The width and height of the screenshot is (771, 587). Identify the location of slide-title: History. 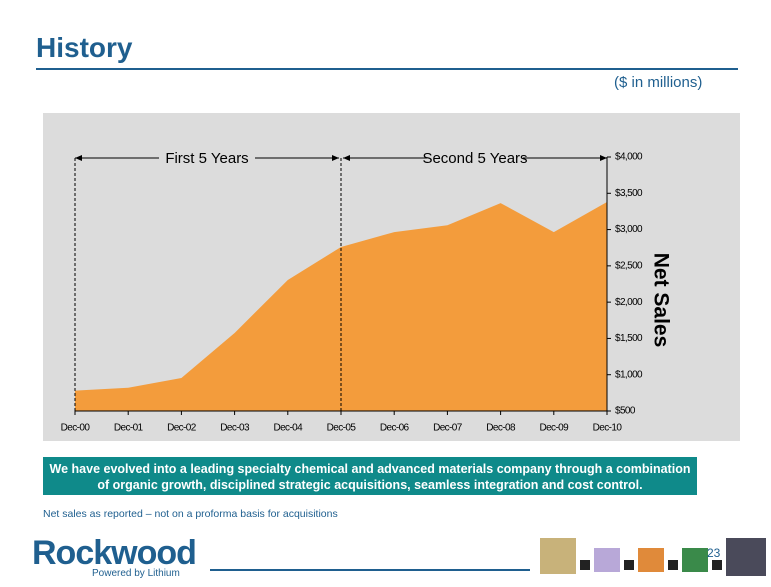
(84, 47).